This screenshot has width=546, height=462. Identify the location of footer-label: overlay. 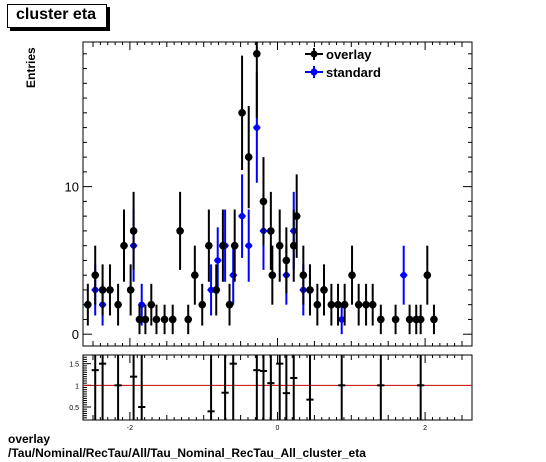
(29, 439).